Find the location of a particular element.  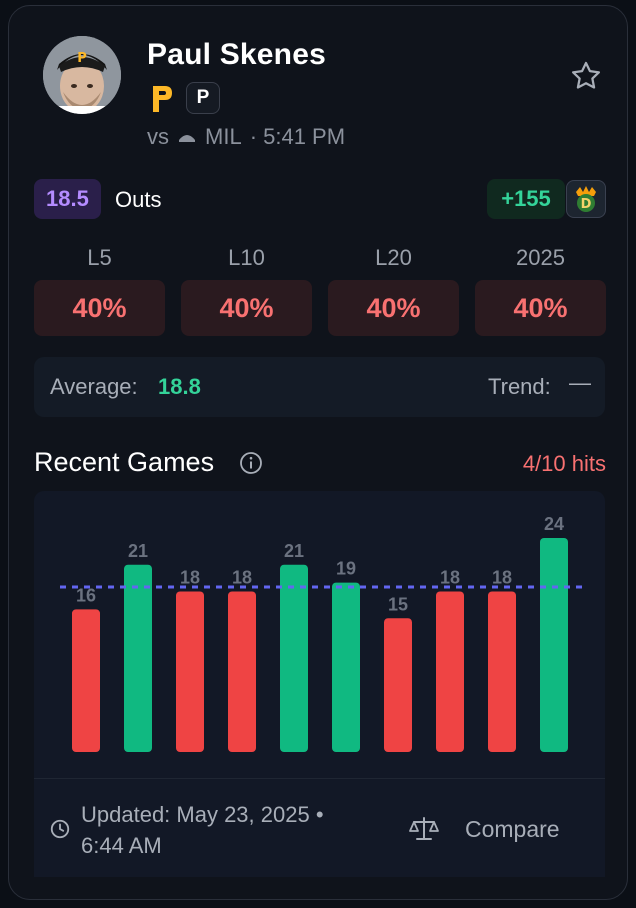

split-label: L10 is located at coordinates (246, 257).